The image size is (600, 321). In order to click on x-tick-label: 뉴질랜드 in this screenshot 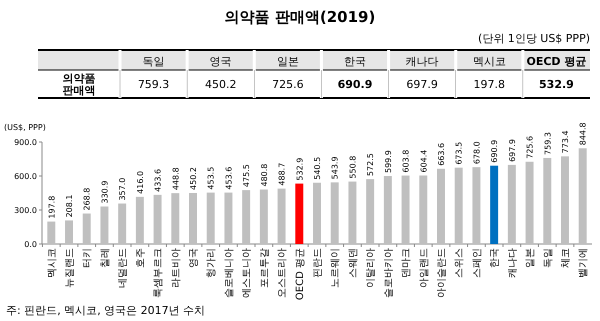, I will do `click(70, 268)`.